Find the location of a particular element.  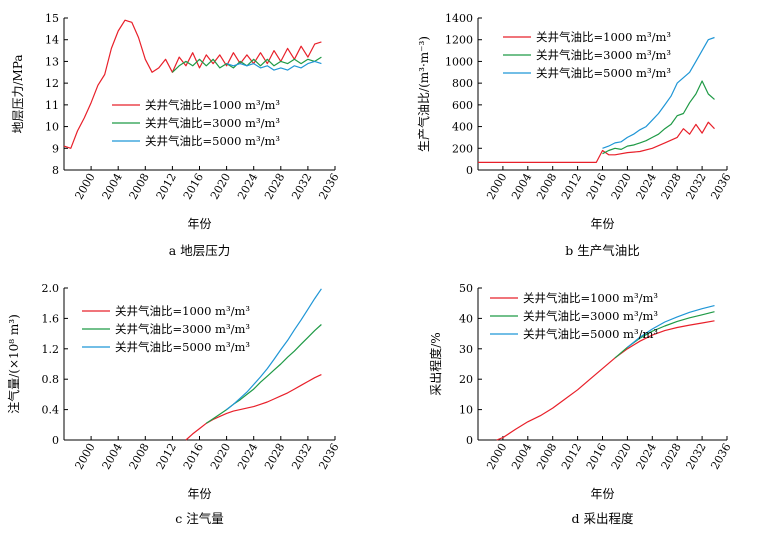

panel-caption: b 生产气油比 is located at coordinates (602, 250).